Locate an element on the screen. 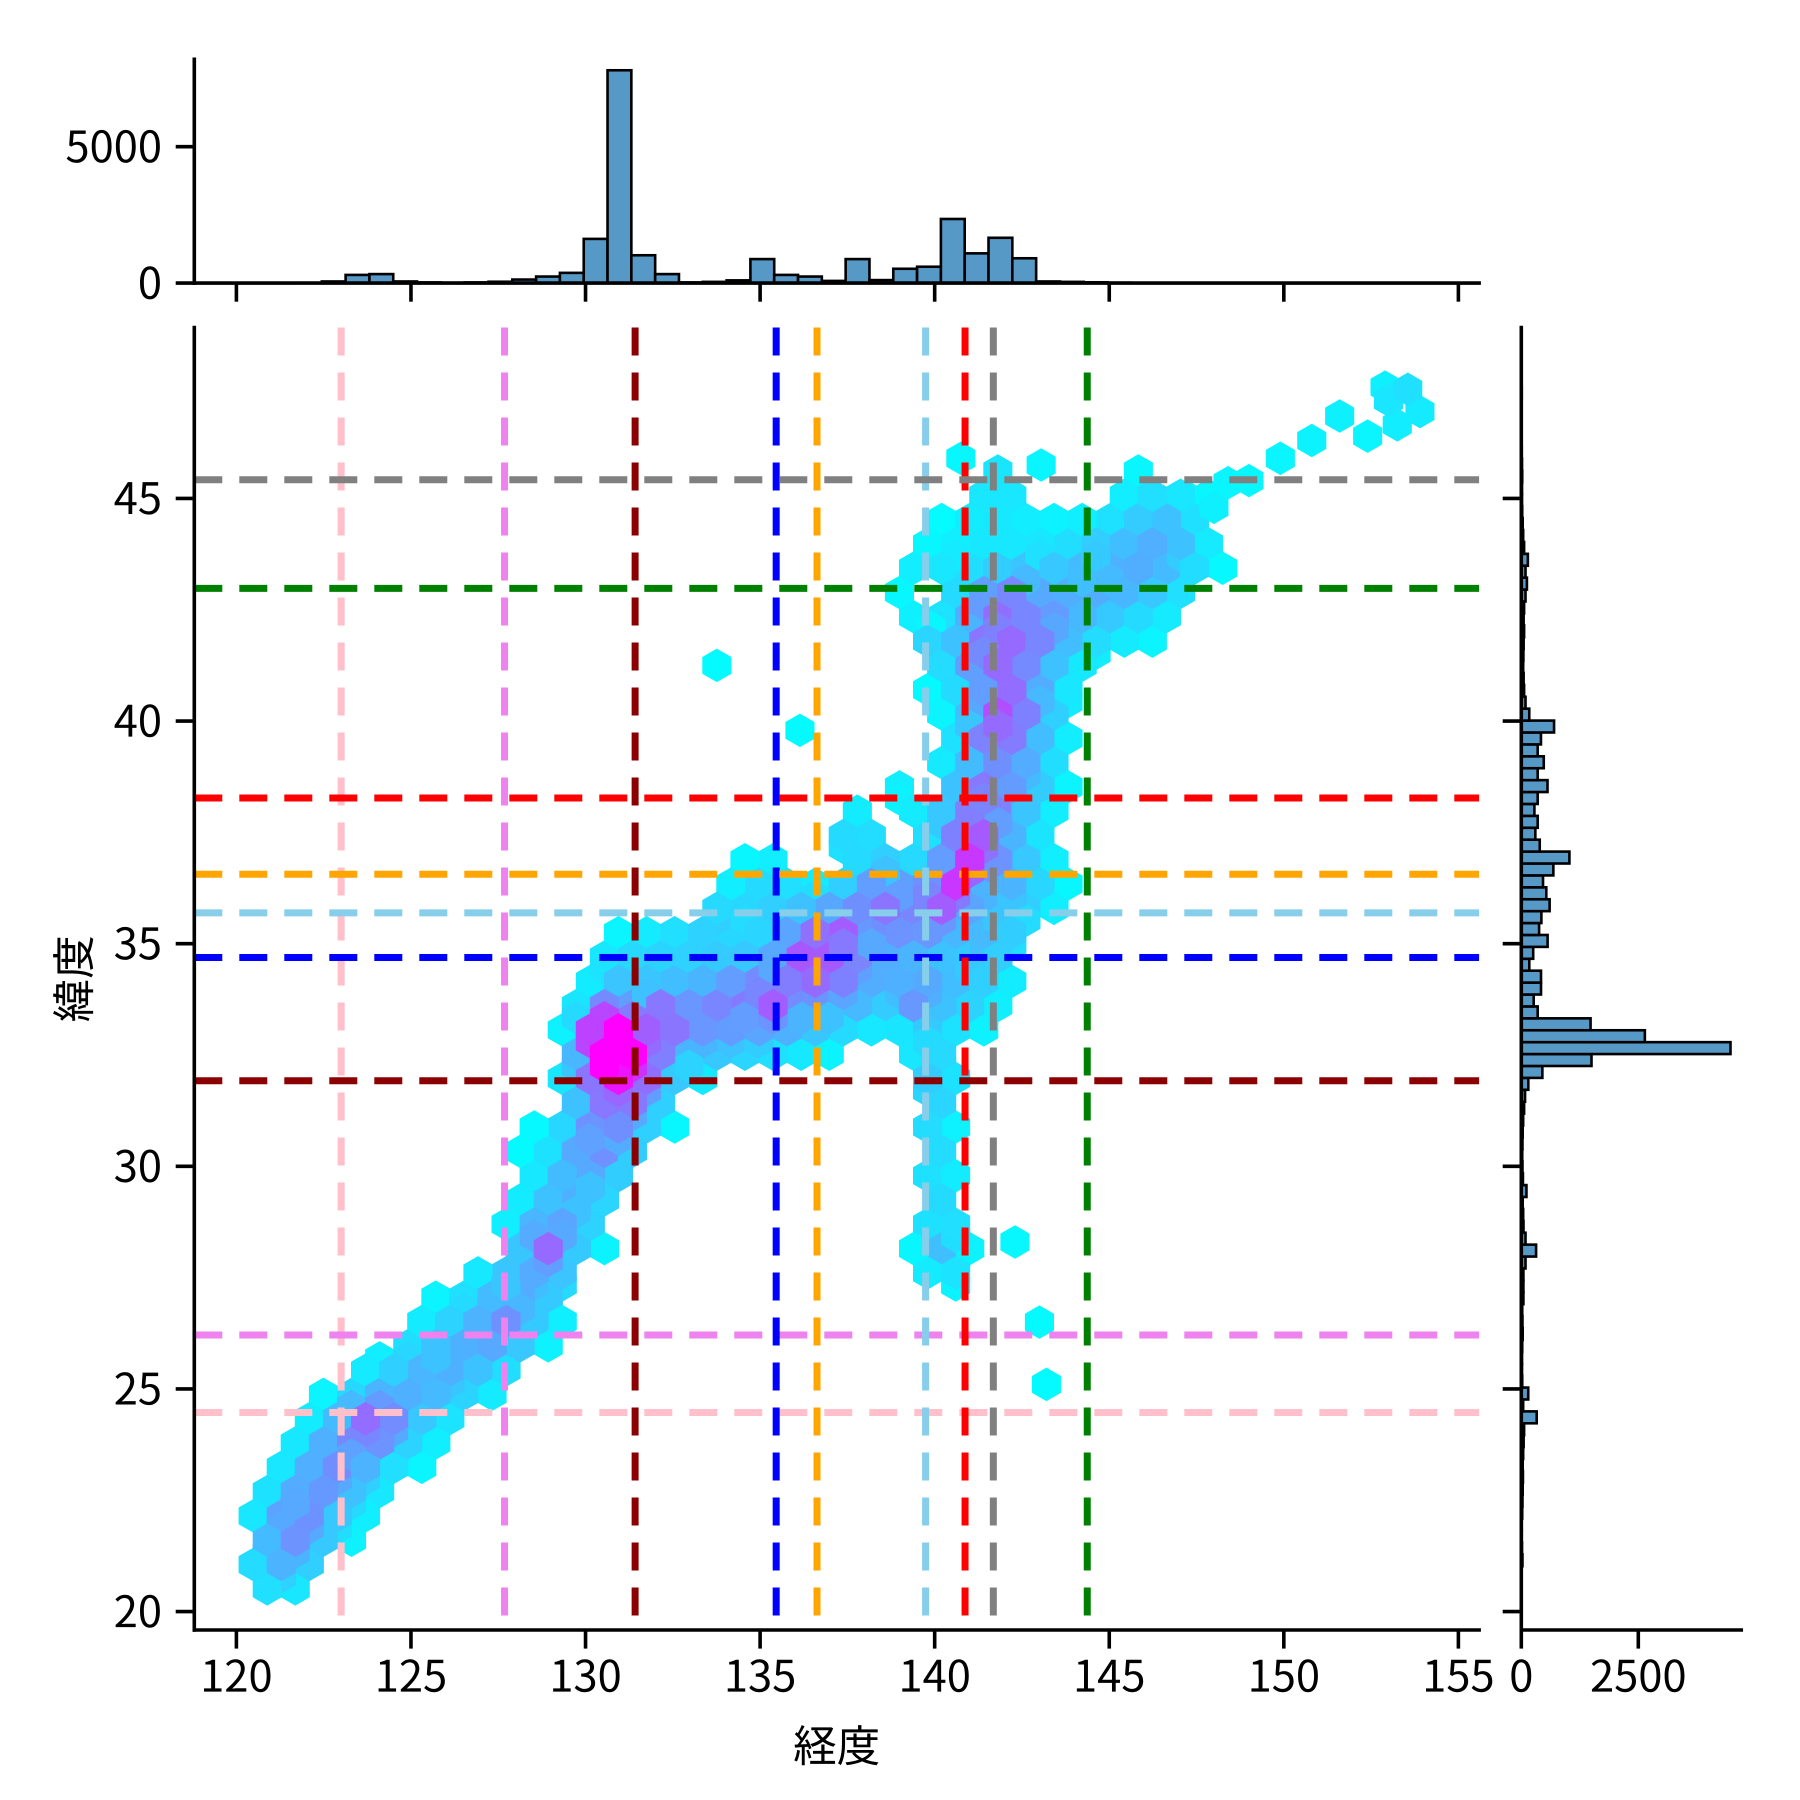  right-histogram-layer is located at coordinates (1626, 976).